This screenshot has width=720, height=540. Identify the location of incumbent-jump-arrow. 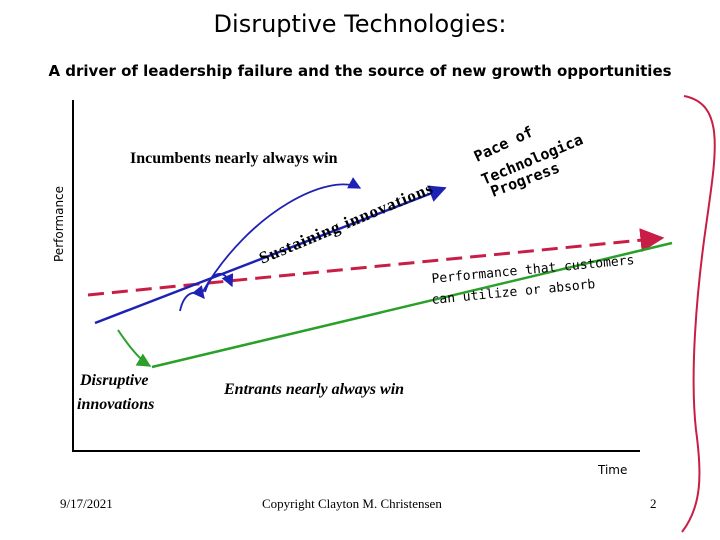
(281, 235).